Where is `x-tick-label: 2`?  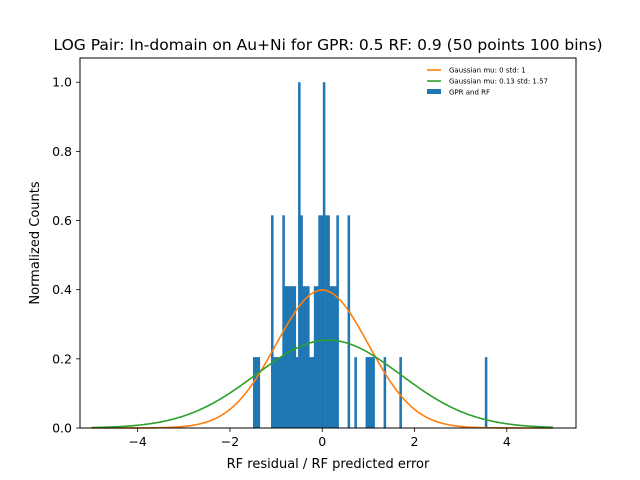
x-tick-label: 2 is located at coordinates (415, 441).